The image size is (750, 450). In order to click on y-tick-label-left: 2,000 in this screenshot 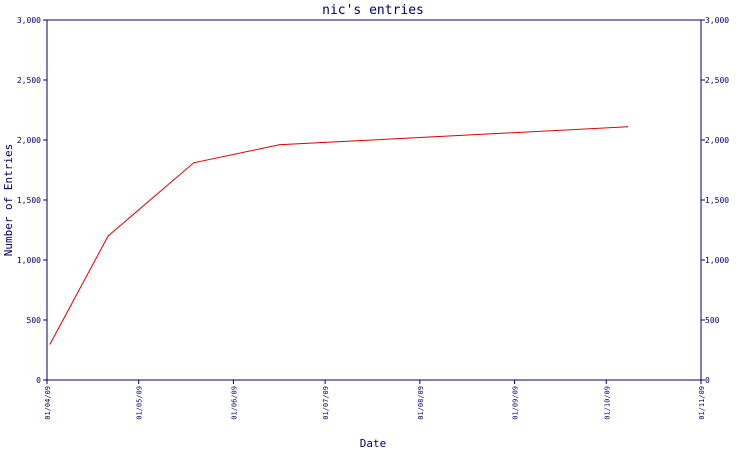, I will do `click(29, 140)`.